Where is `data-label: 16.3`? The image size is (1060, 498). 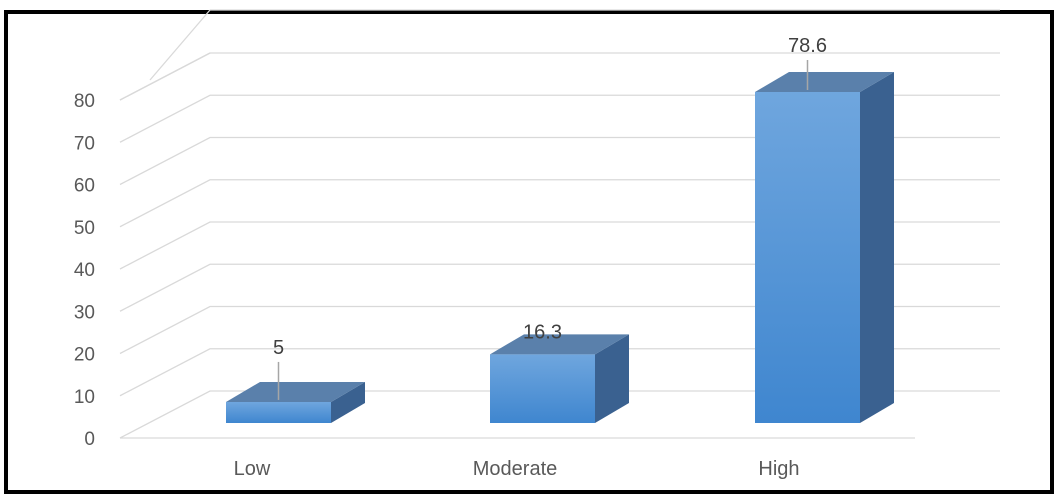
data-label: 16.3 is located at coordinates (542, 332).